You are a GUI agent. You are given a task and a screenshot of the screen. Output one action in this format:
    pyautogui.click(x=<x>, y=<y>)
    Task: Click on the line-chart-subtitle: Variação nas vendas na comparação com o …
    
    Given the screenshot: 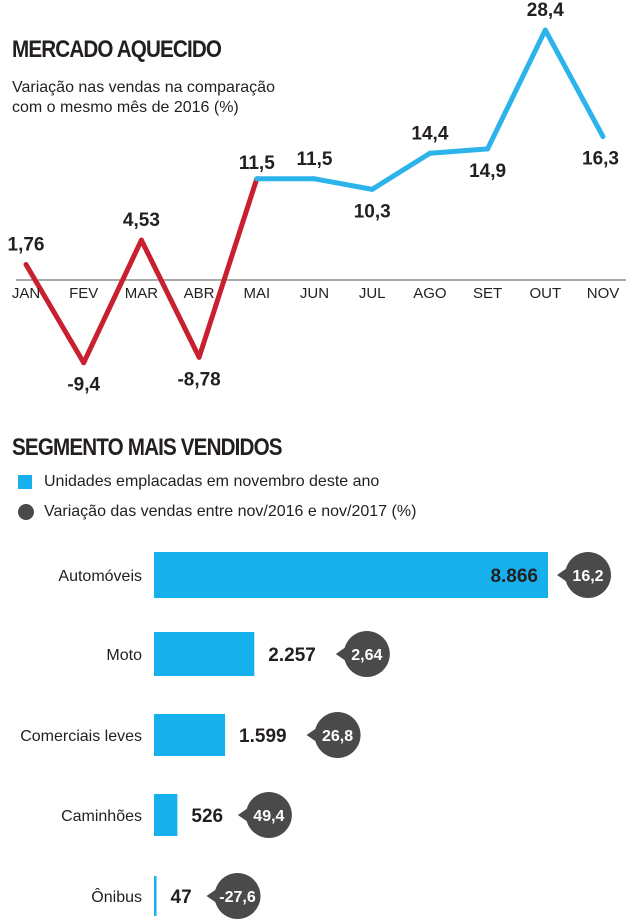 What is the action you would take?
    pyautogui.click(x=143, y=98)
    